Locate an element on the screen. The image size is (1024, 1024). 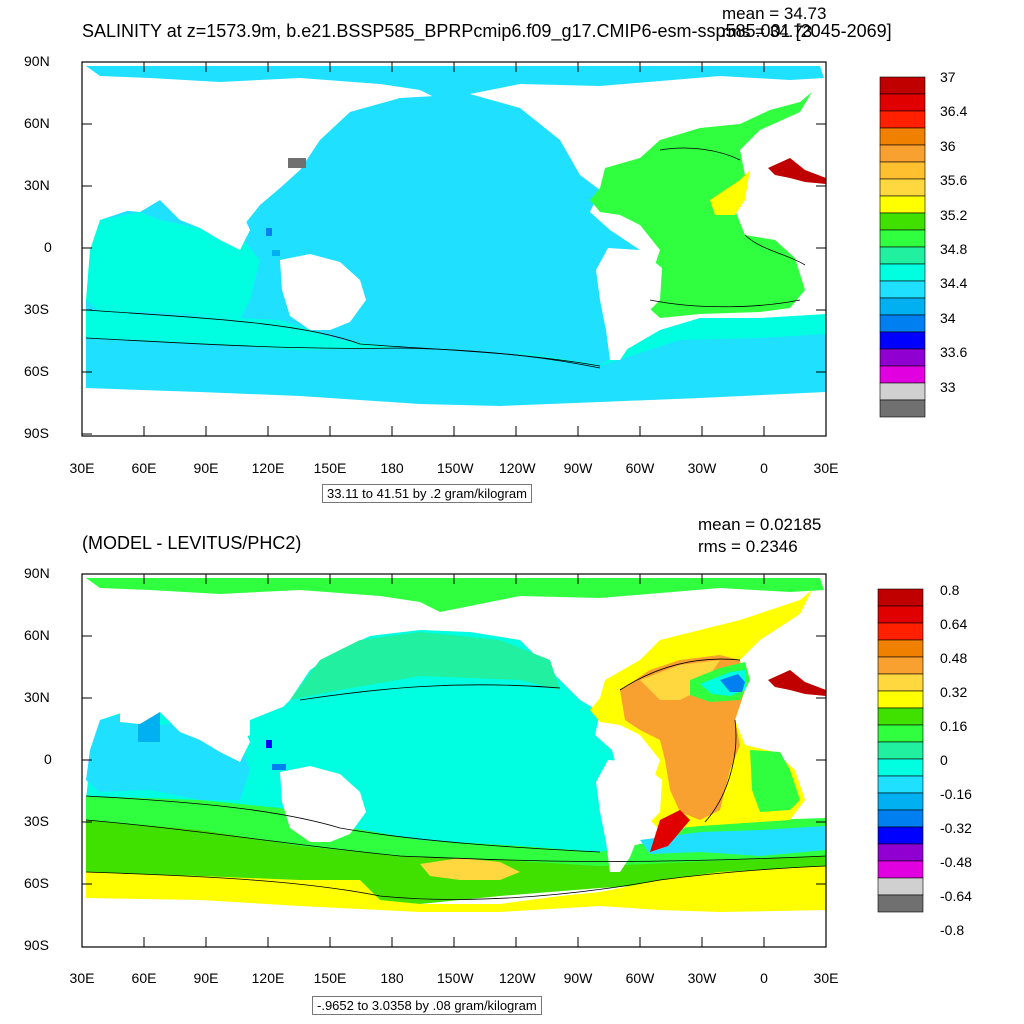
bottom-colorbar-label: 0.48 is located at coordinates (954, 658).